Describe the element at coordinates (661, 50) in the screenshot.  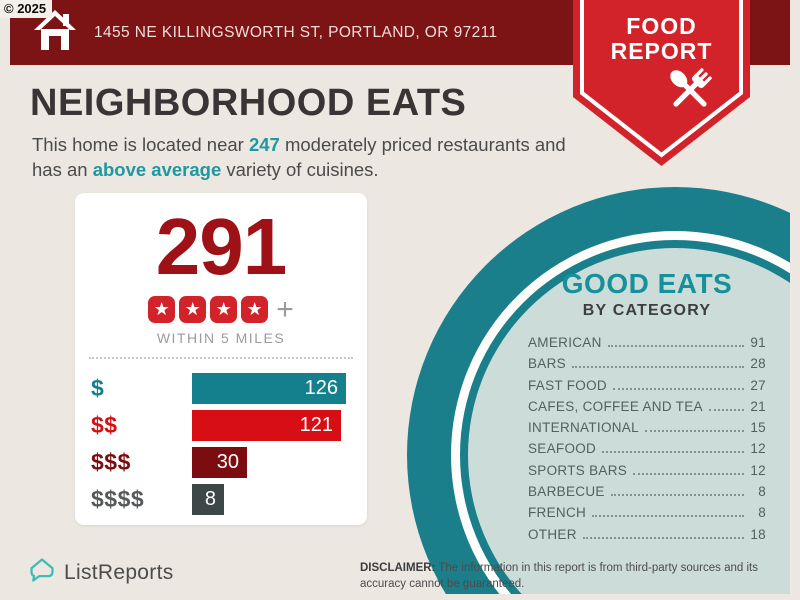
I see `badge-line2: REPORT` at that location.